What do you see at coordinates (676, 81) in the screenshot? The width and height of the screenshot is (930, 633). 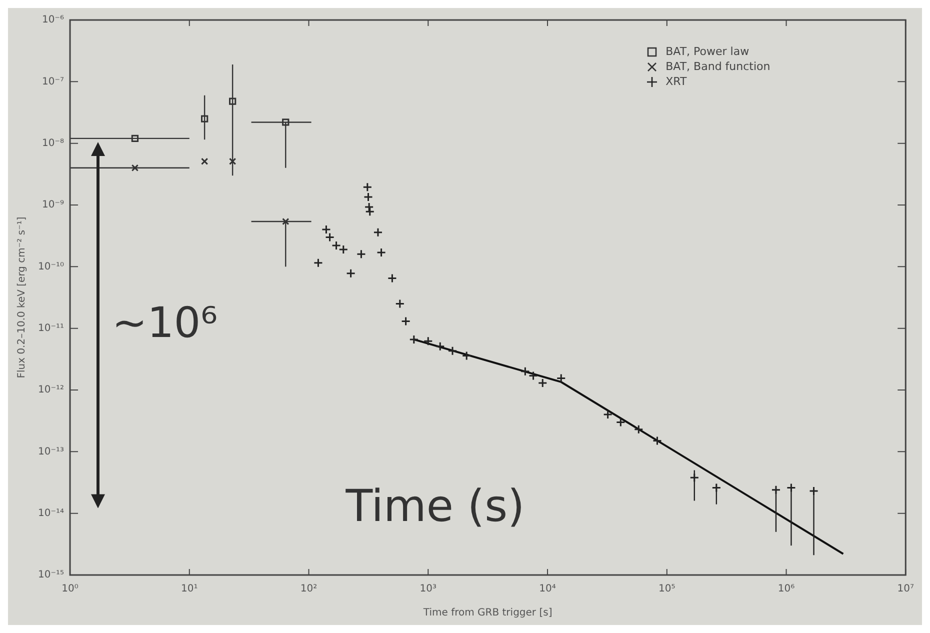 I see `legend-label: XRT` at bounding box center [676, 81].